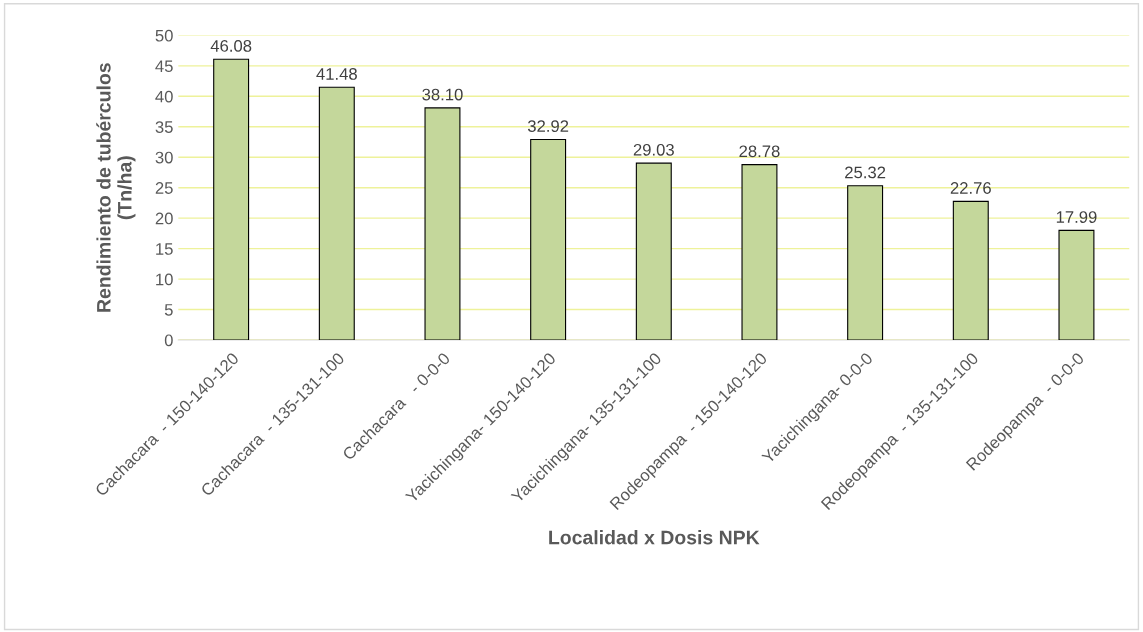  What do you see at coordinates (759, 151) in the screenshot?
I see `data-label: 28.78` at bounding box center [759, 151].